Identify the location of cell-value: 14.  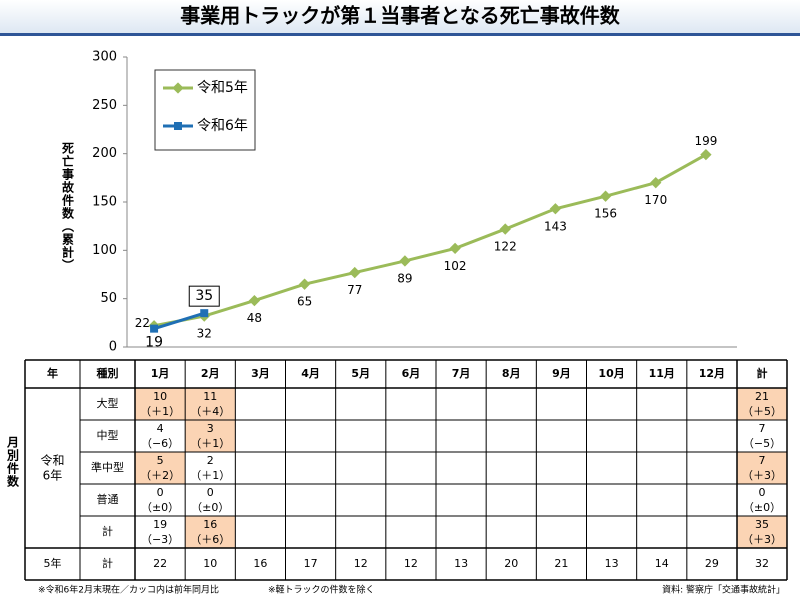
(662, 563).